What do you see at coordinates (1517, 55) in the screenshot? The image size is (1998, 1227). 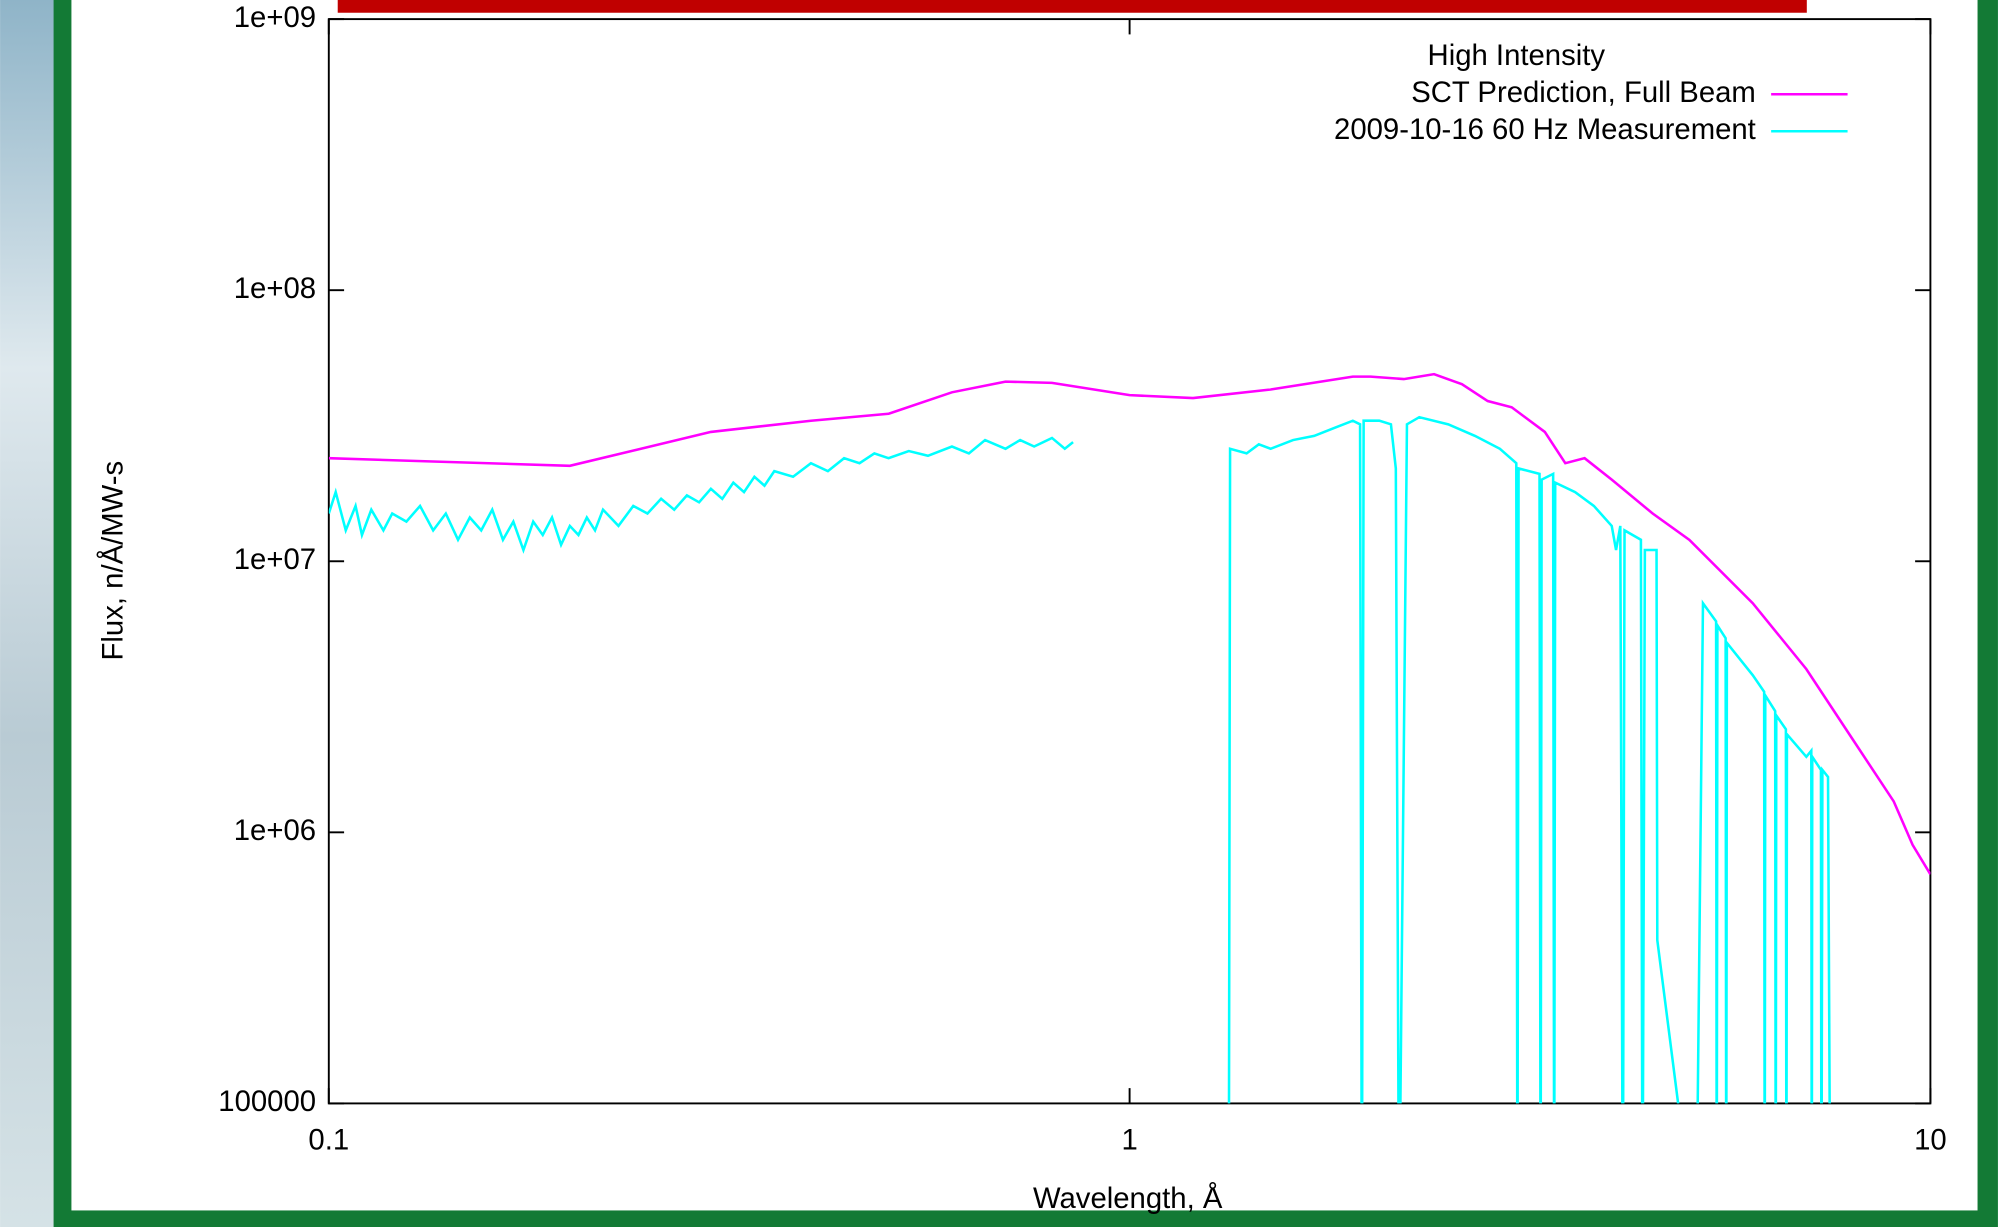 I see `legend-title: High Intensity` at bounding box center [1517, 55].